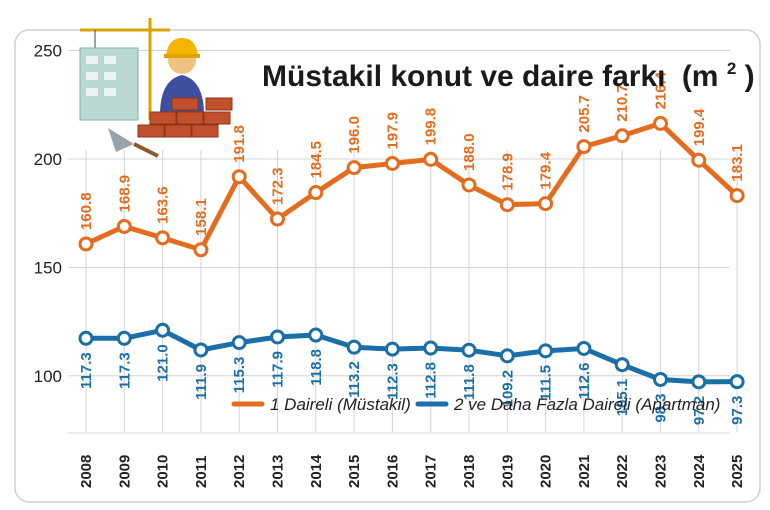 This screenshot has width=770, height=510. I want to click on data-label: 97.3, so click(737, 410).